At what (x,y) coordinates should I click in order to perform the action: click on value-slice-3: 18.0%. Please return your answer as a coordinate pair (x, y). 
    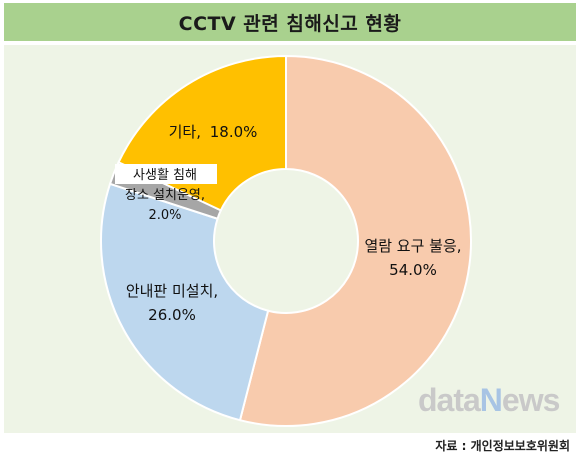
    Looking at the image, I should click on (234, 132).